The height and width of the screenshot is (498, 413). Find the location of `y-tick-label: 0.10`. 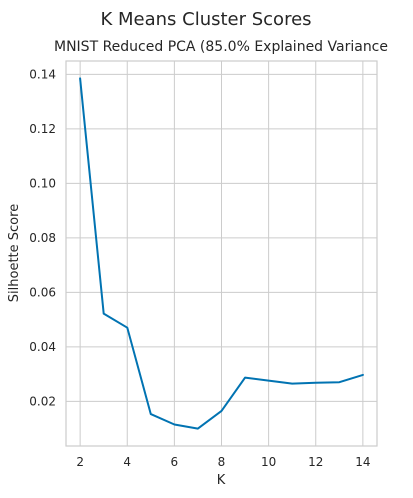

y-tick-label: 0.10 is located at coordinates (42, 183).